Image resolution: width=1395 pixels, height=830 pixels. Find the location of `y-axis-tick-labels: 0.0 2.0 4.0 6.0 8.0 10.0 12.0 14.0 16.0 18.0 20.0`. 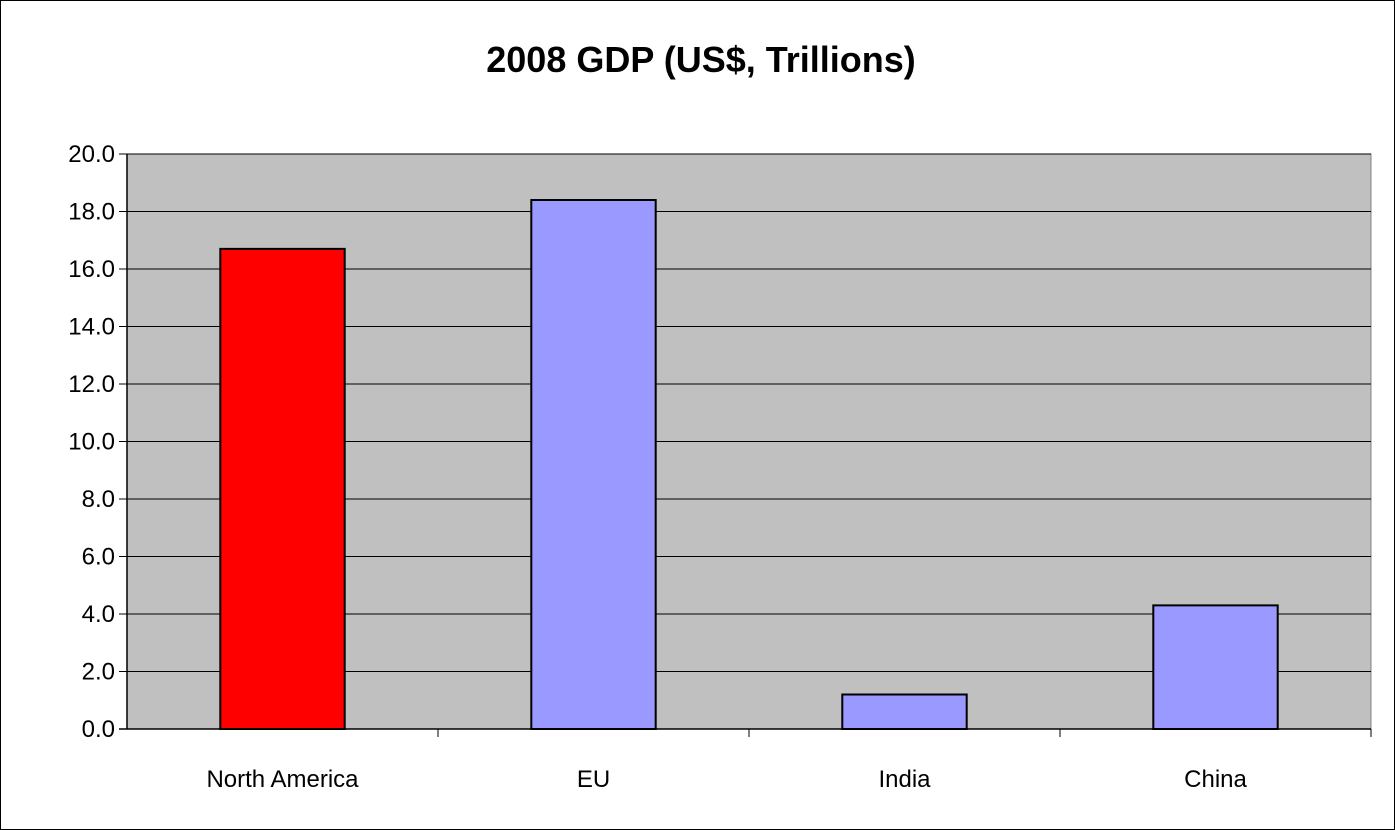

y-axis-tick-labels: 0.0 2.0 4.0 6.0 8.0 10.0 12.0 14.0 16.0 18.0 20.0 is located at coordinates (91, 442).